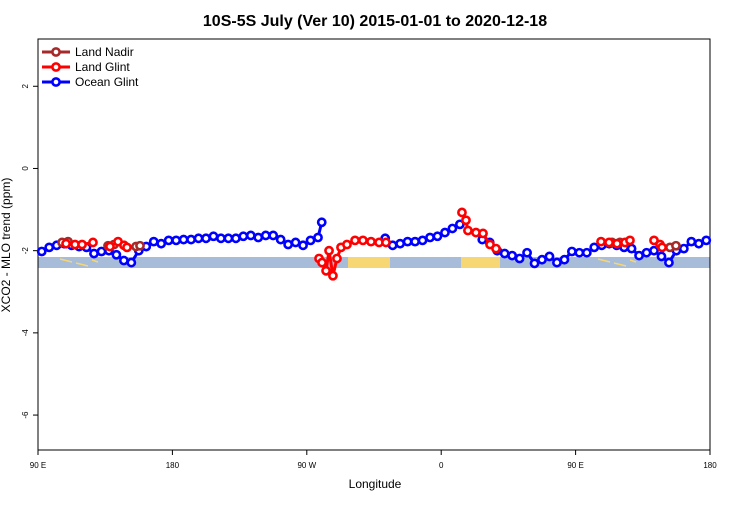 This screenshot has width=750, height=505. I want to click on series, so click(364, 244).